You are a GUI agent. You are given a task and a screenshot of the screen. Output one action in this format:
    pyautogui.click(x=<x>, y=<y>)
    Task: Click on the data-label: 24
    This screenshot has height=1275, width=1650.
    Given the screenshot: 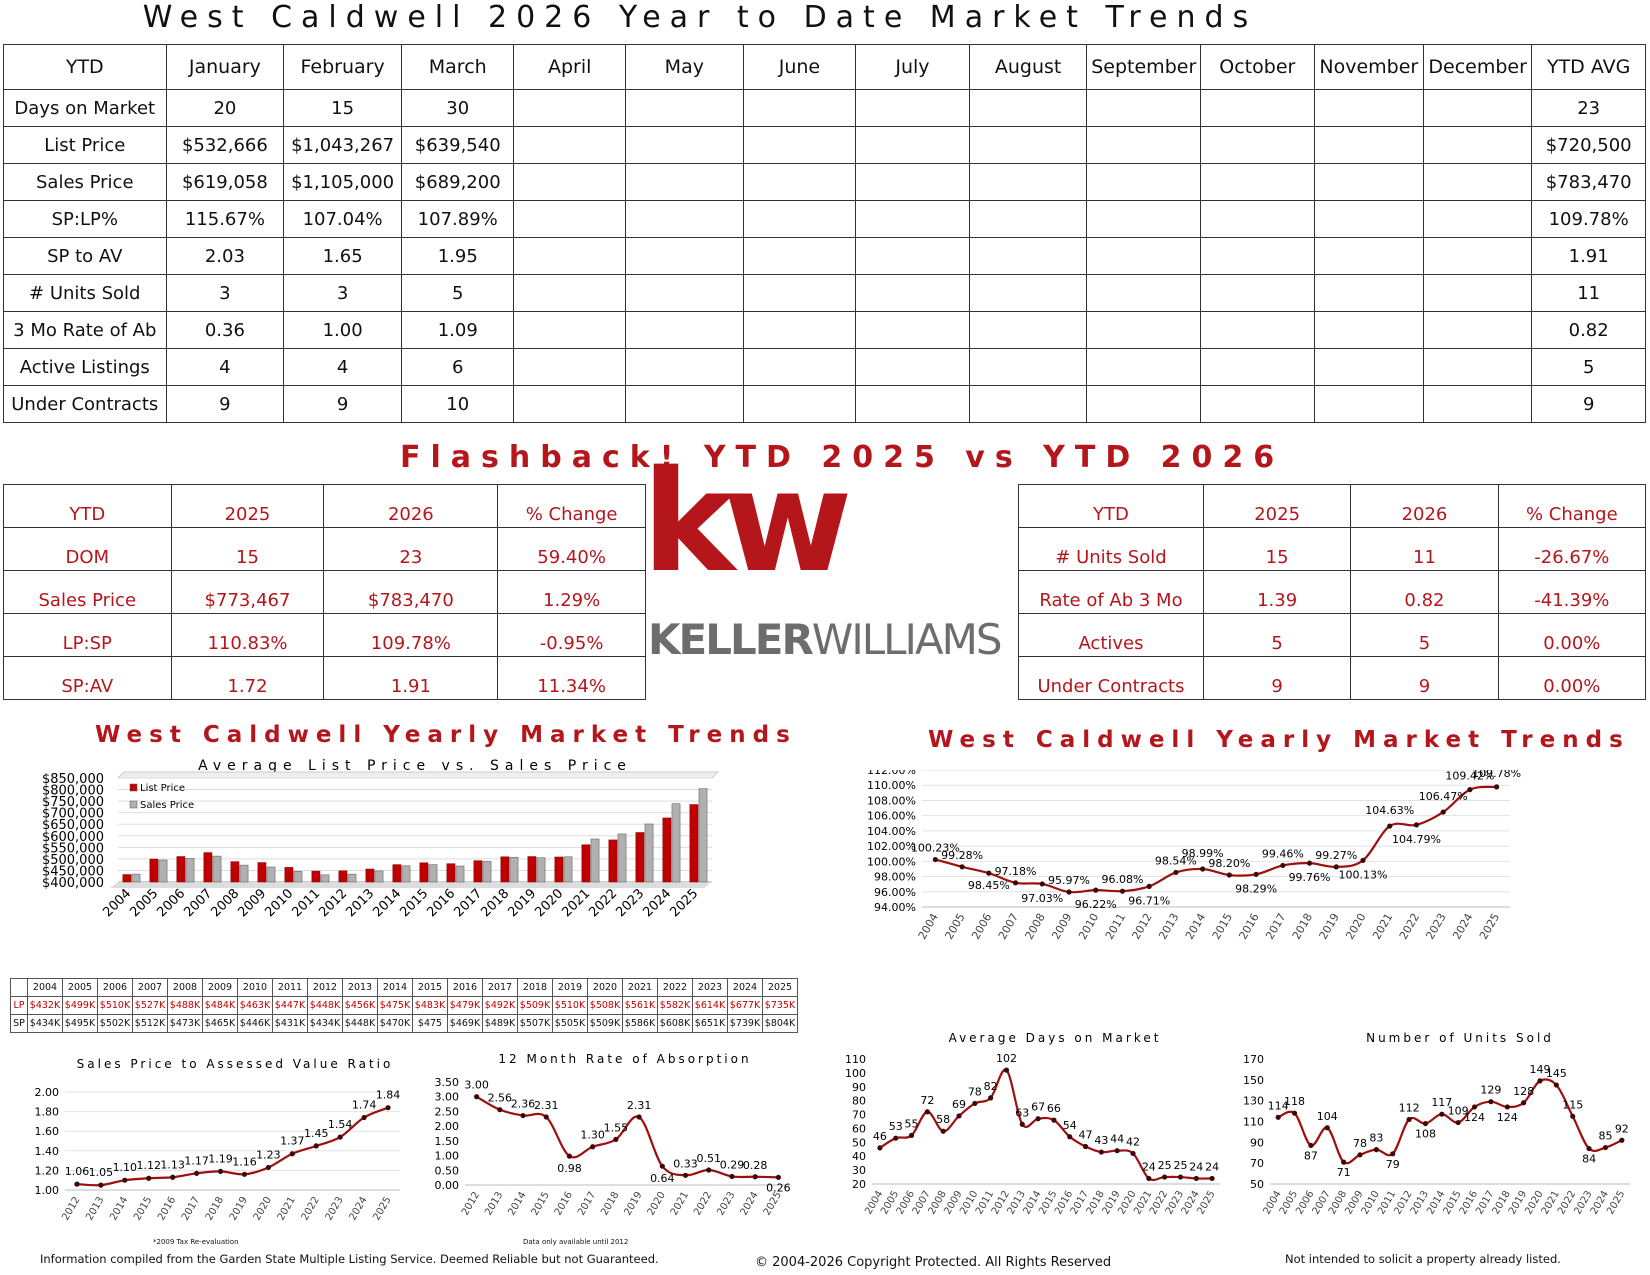 What is the action you would take?
    pyautogui.click(x=1196, y=1166)
    